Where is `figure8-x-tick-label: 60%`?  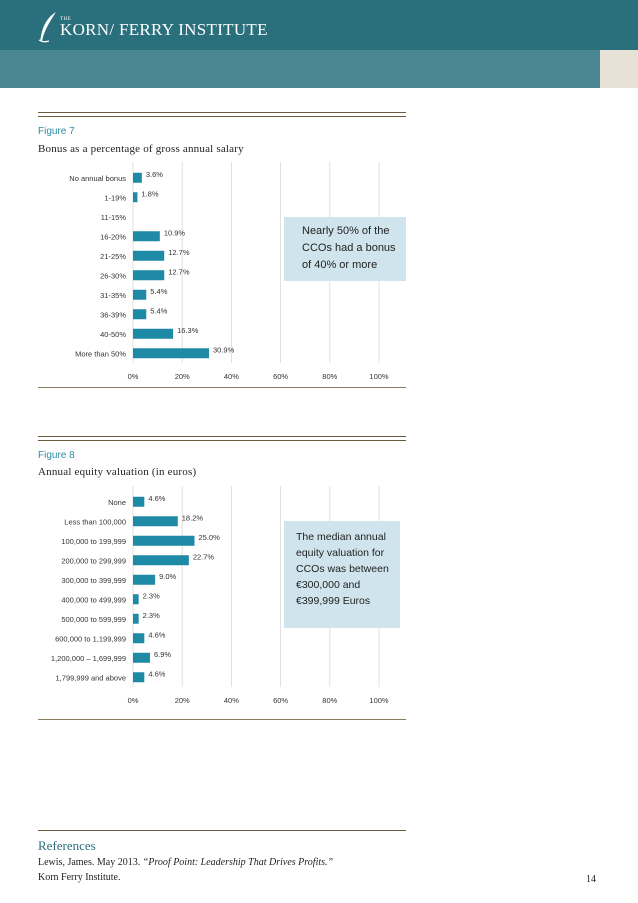
figure8-x-tick-label: 60% is located at coordinates (280, 700).